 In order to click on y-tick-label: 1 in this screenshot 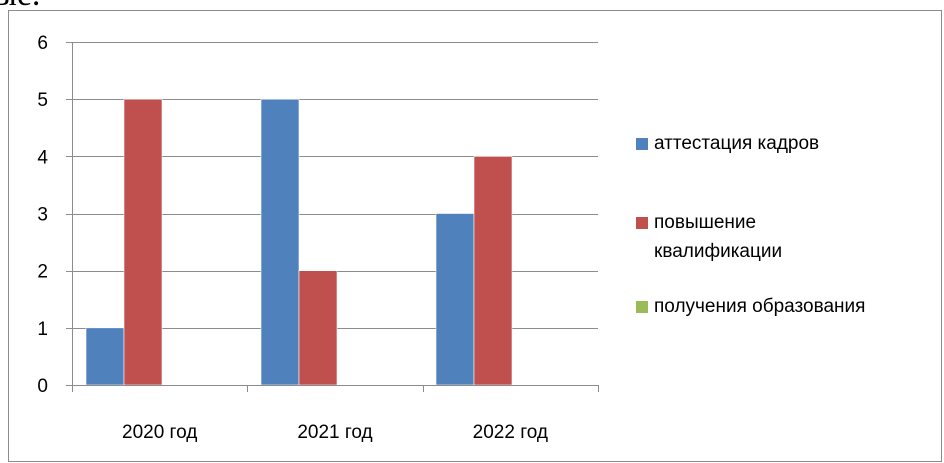, I will do `click(42, 329)`.